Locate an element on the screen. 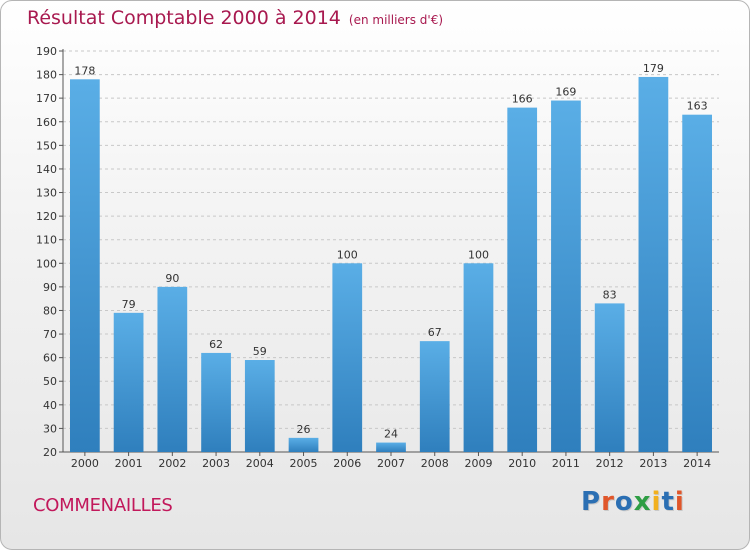 The image size is (750, 550). x-tick-label: 2003 is located at coordinates (216, 463).